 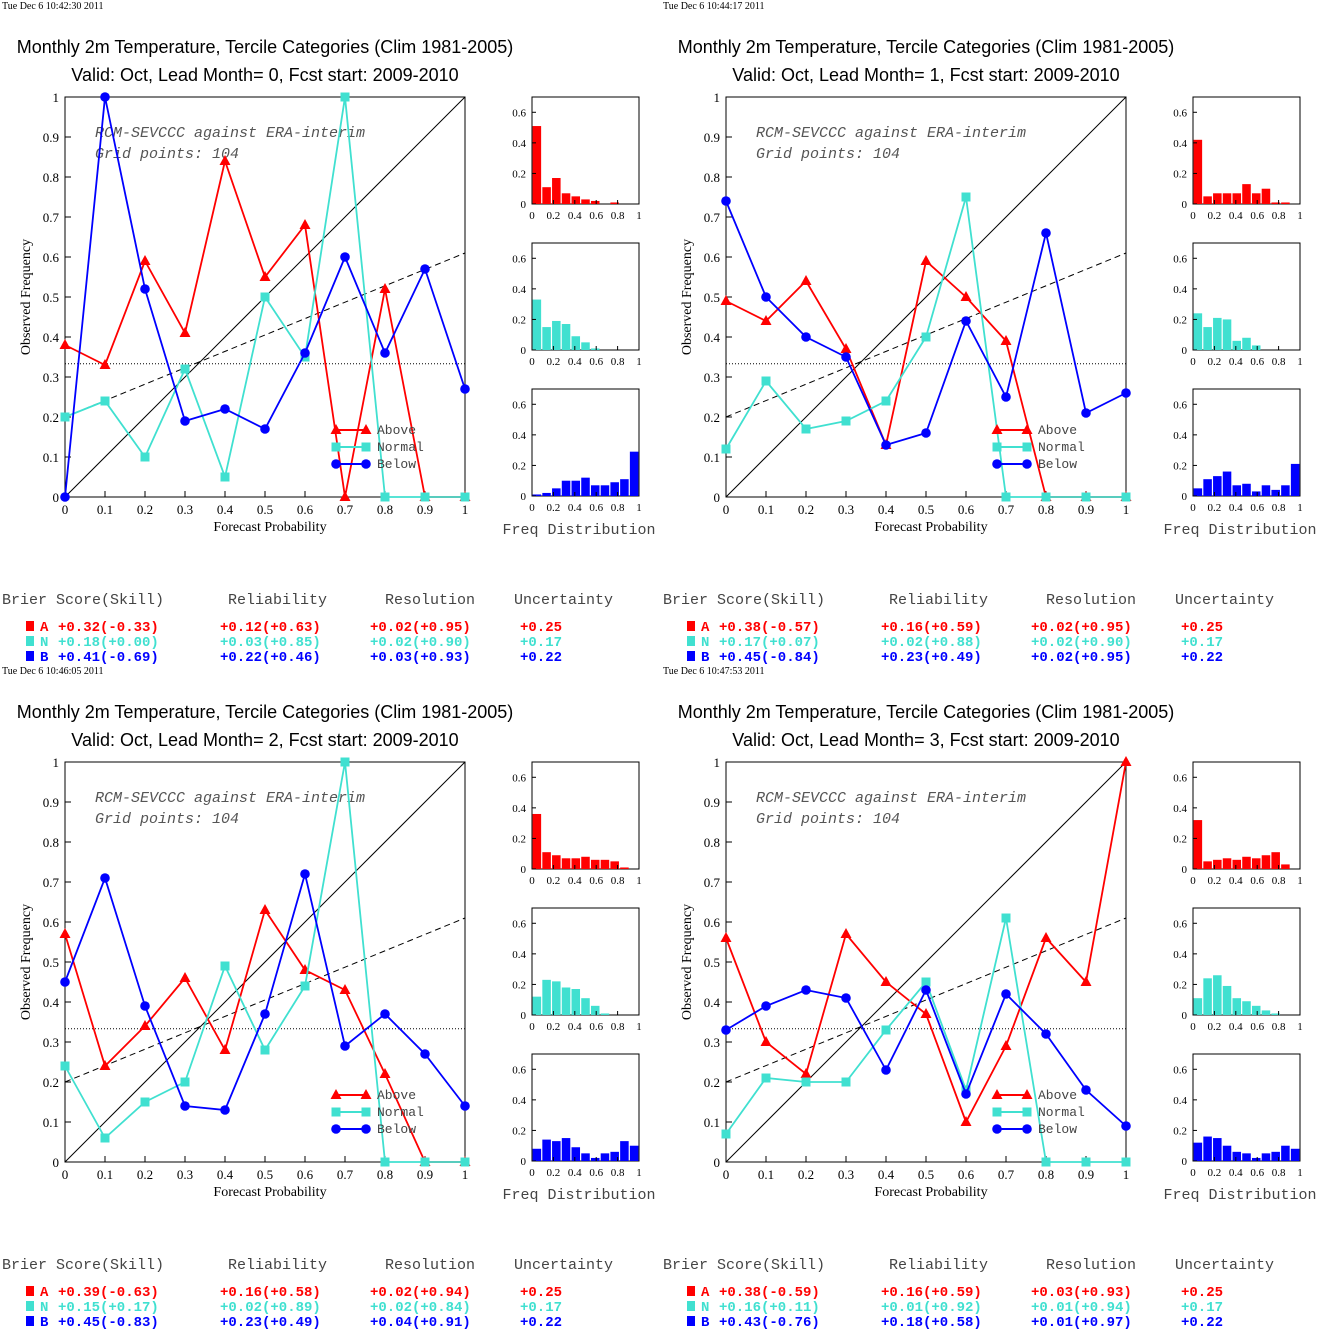 What do you see at coordinates (1246, 815) in the screenshot?
I see `histogram-frame` at bounding box center [1246, 815].